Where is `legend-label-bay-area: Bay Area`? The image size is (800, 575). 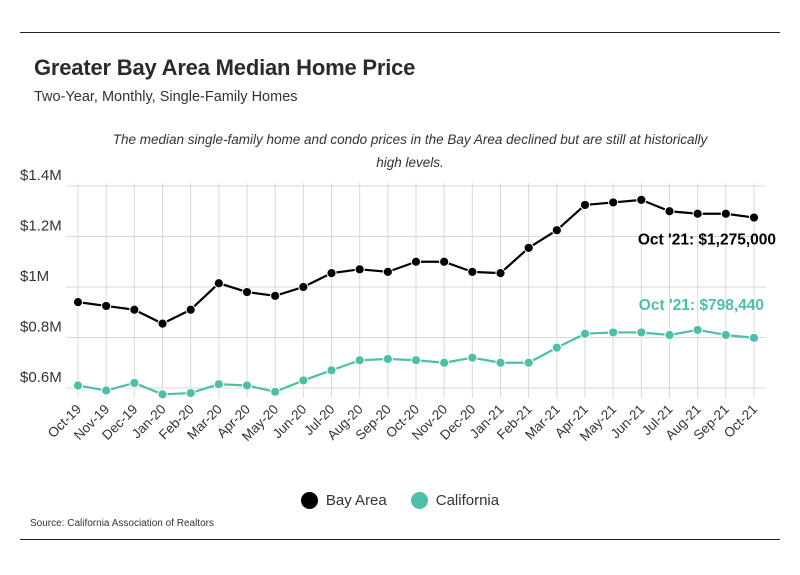 legend-label-bay-area: Bay Area is located at coordinates (356, 500).